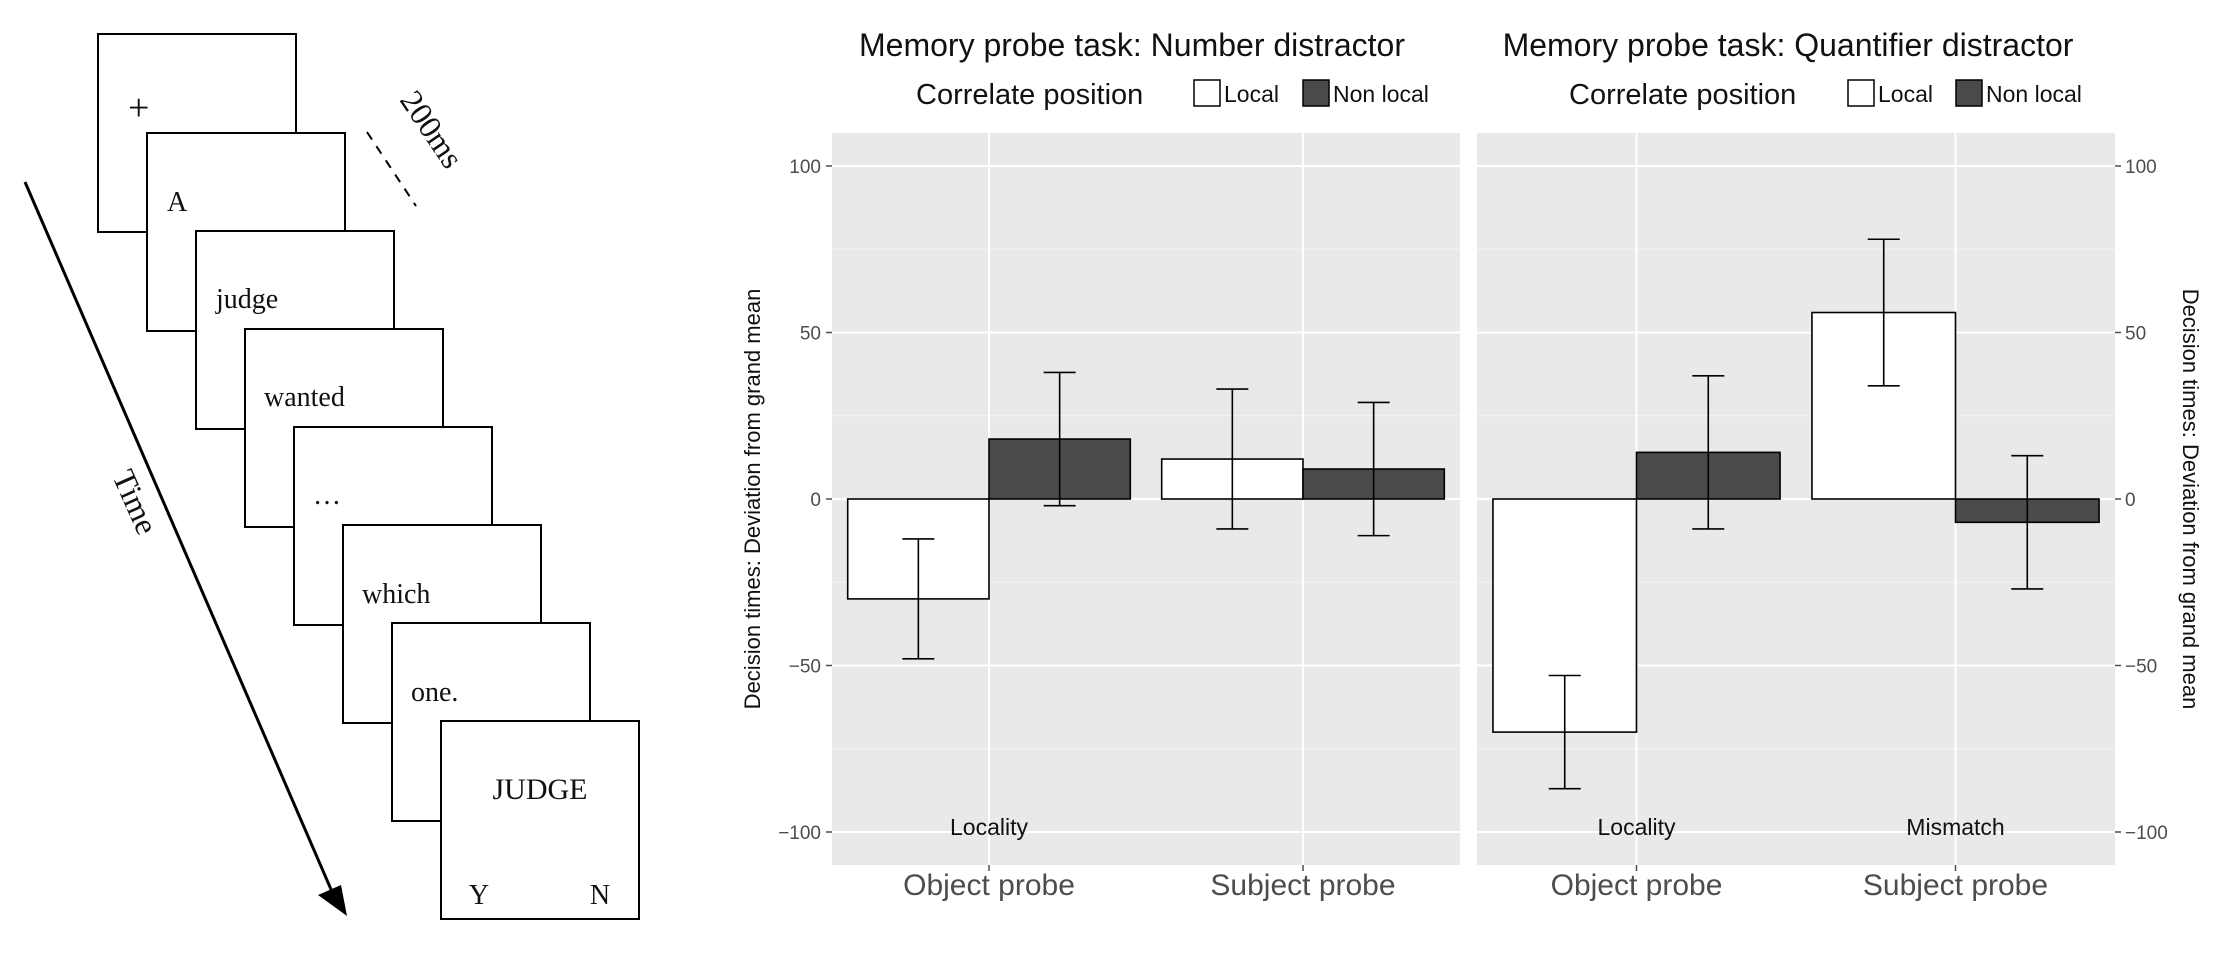 The height and width of the screenshot is (953, 2224). I want to click on response-key-no: N, so click(600, 895).